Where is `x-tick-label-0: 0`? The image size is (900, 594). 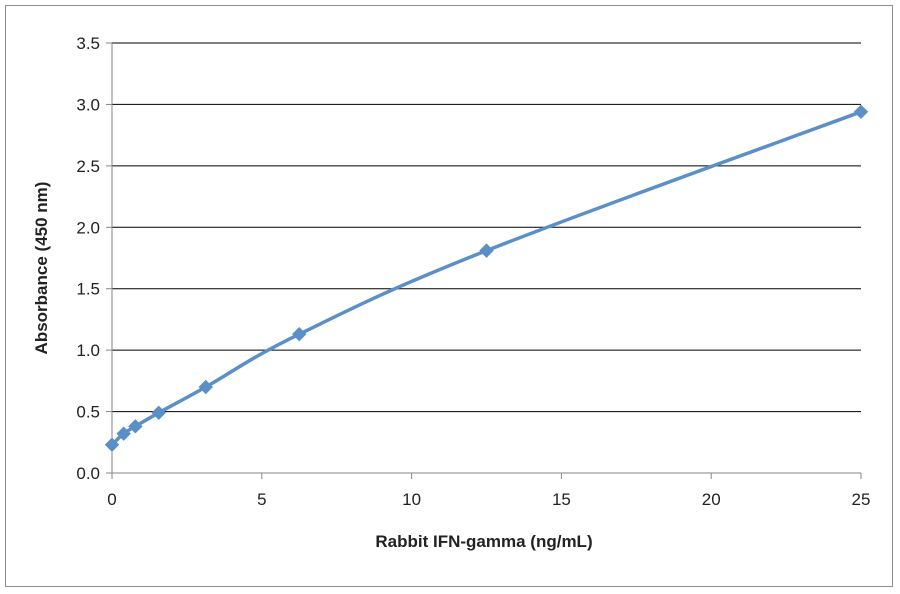
x-tick-label-0: 0 is located at coordinates (111, 499).